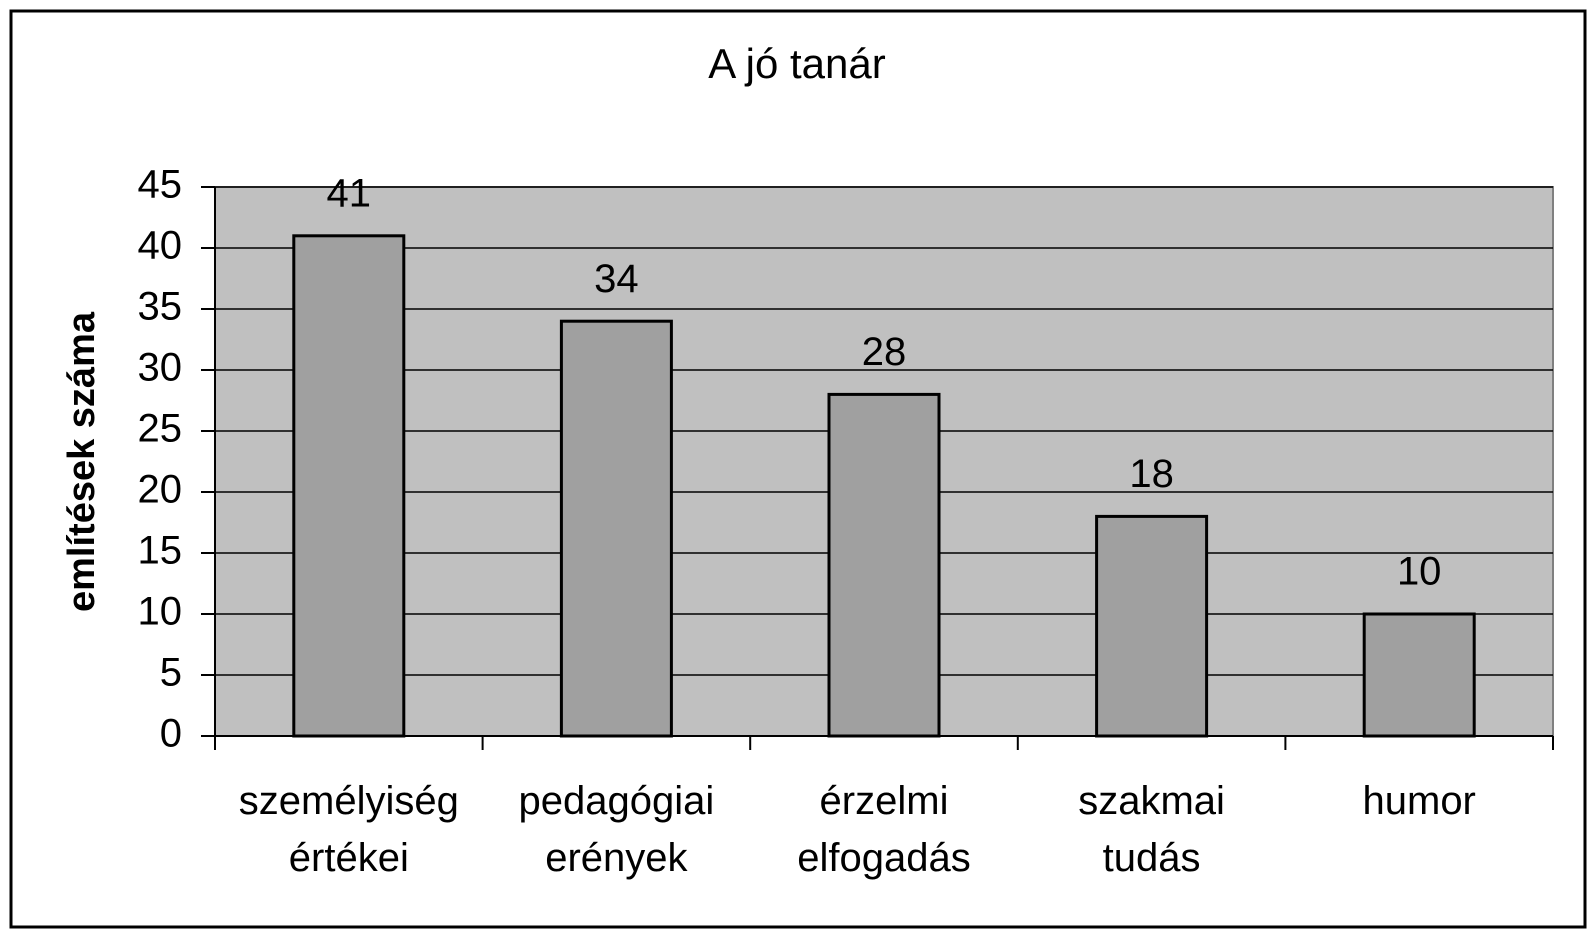  What do you see at coordinates (1419, 572) in the screenshot?
I see `data-label: 10` at bounding box center [1419, 572].